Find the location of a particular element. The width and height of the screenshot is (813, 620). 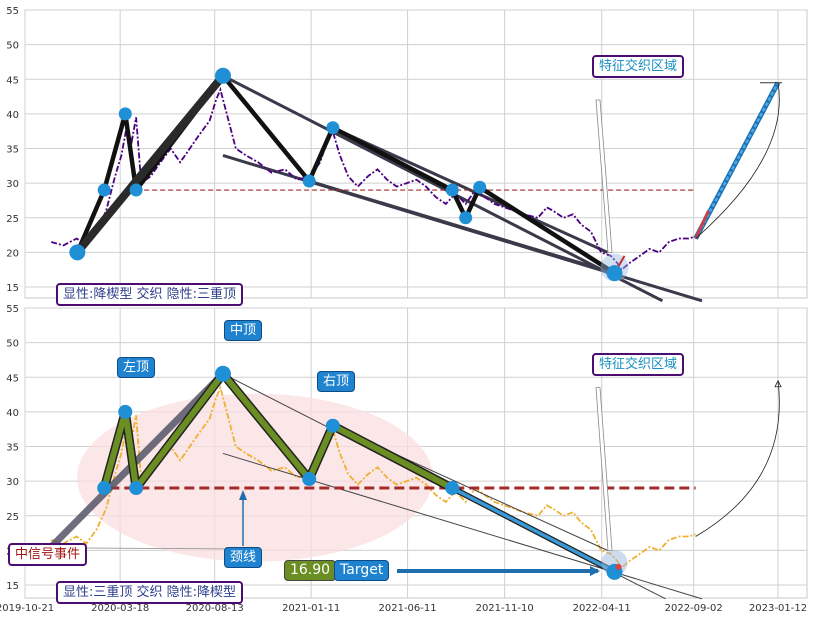

x-tick-label: 2022-09-02 is located at coordinates (694, 608).